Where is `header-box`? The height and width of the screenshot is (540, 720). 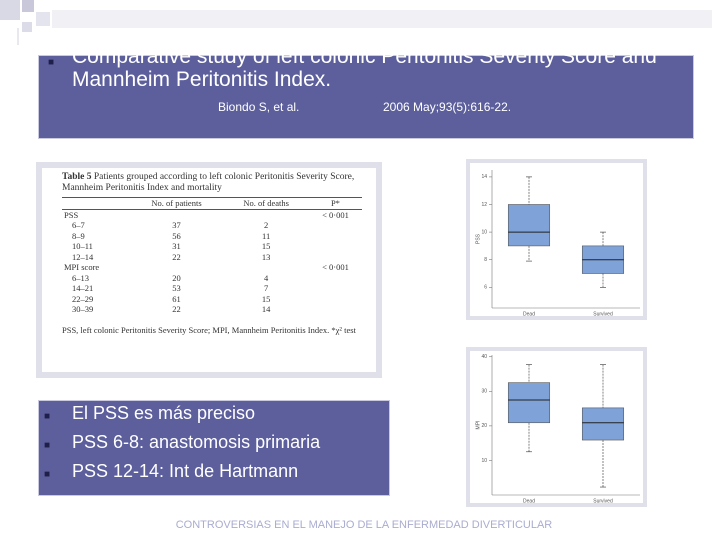
header-box is located at coordinates (366, 97).